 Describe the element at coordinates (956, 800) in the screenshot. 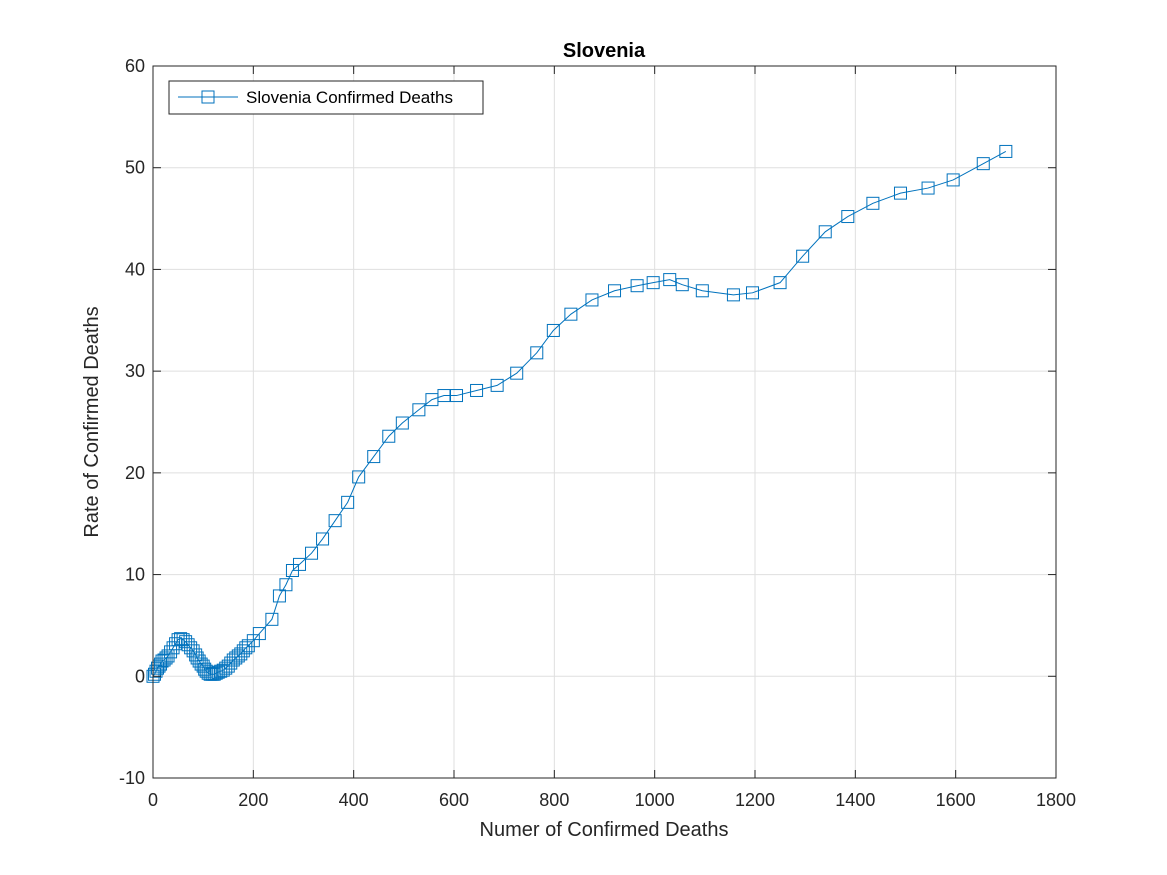

I see `x-tick-label: 1600` at that location.